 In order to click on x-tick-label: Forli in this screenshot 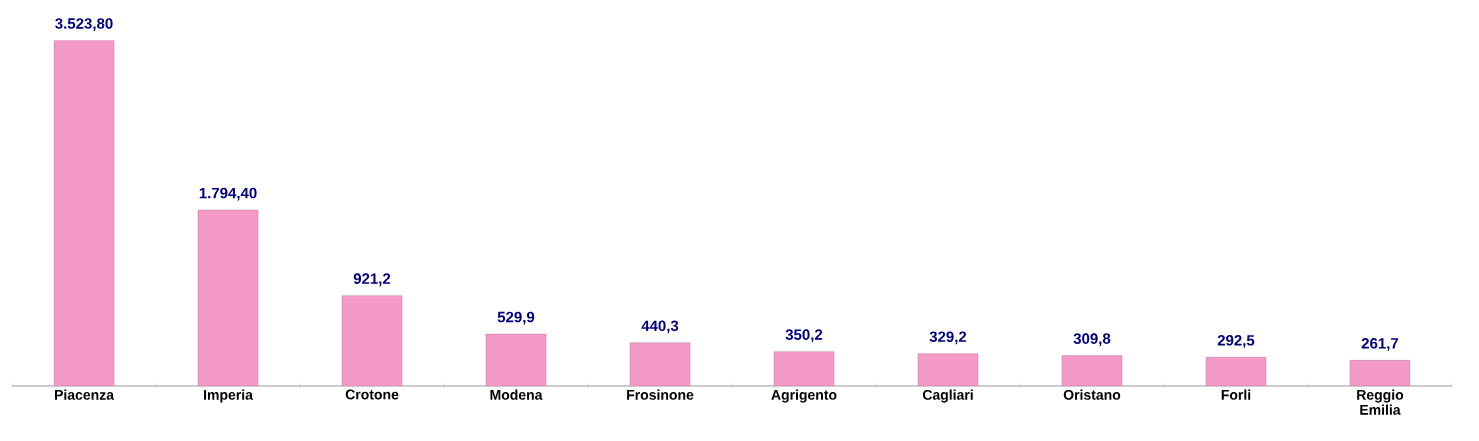, I will do `click(1236, 394)`.